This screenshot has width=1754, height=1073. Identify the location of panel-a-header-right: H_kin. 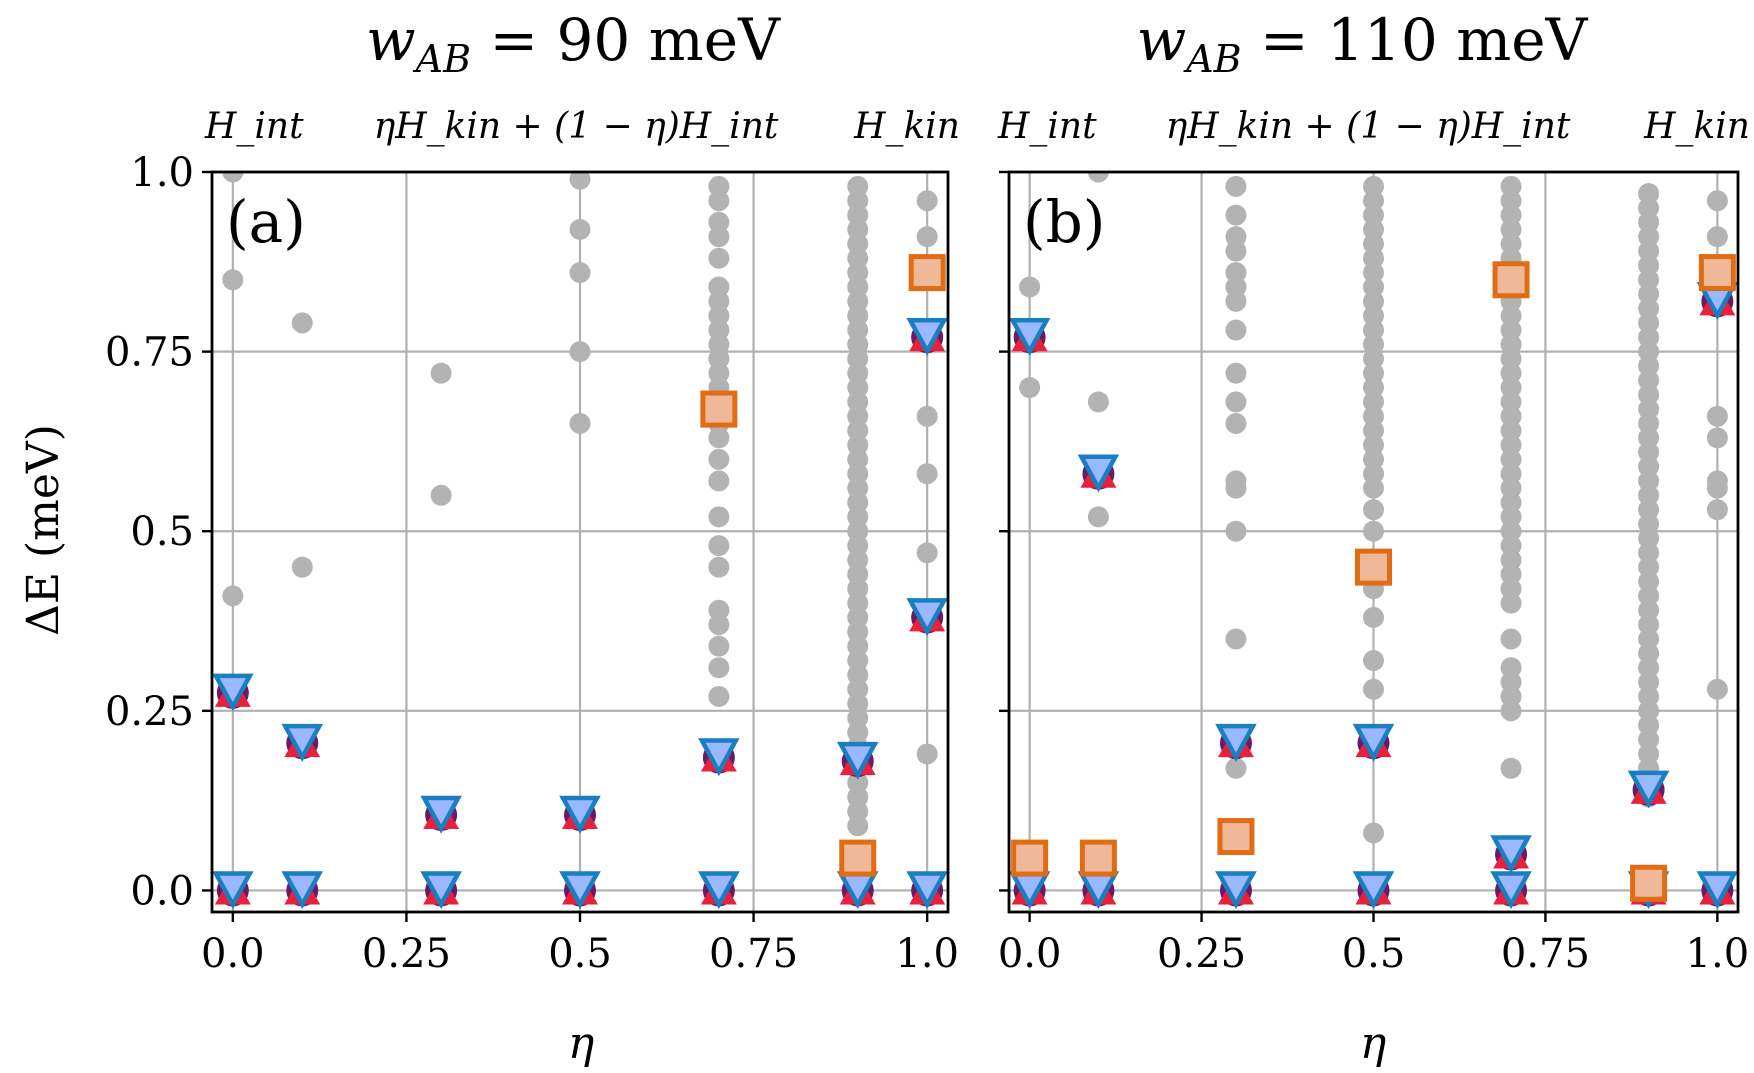
(906, 126).